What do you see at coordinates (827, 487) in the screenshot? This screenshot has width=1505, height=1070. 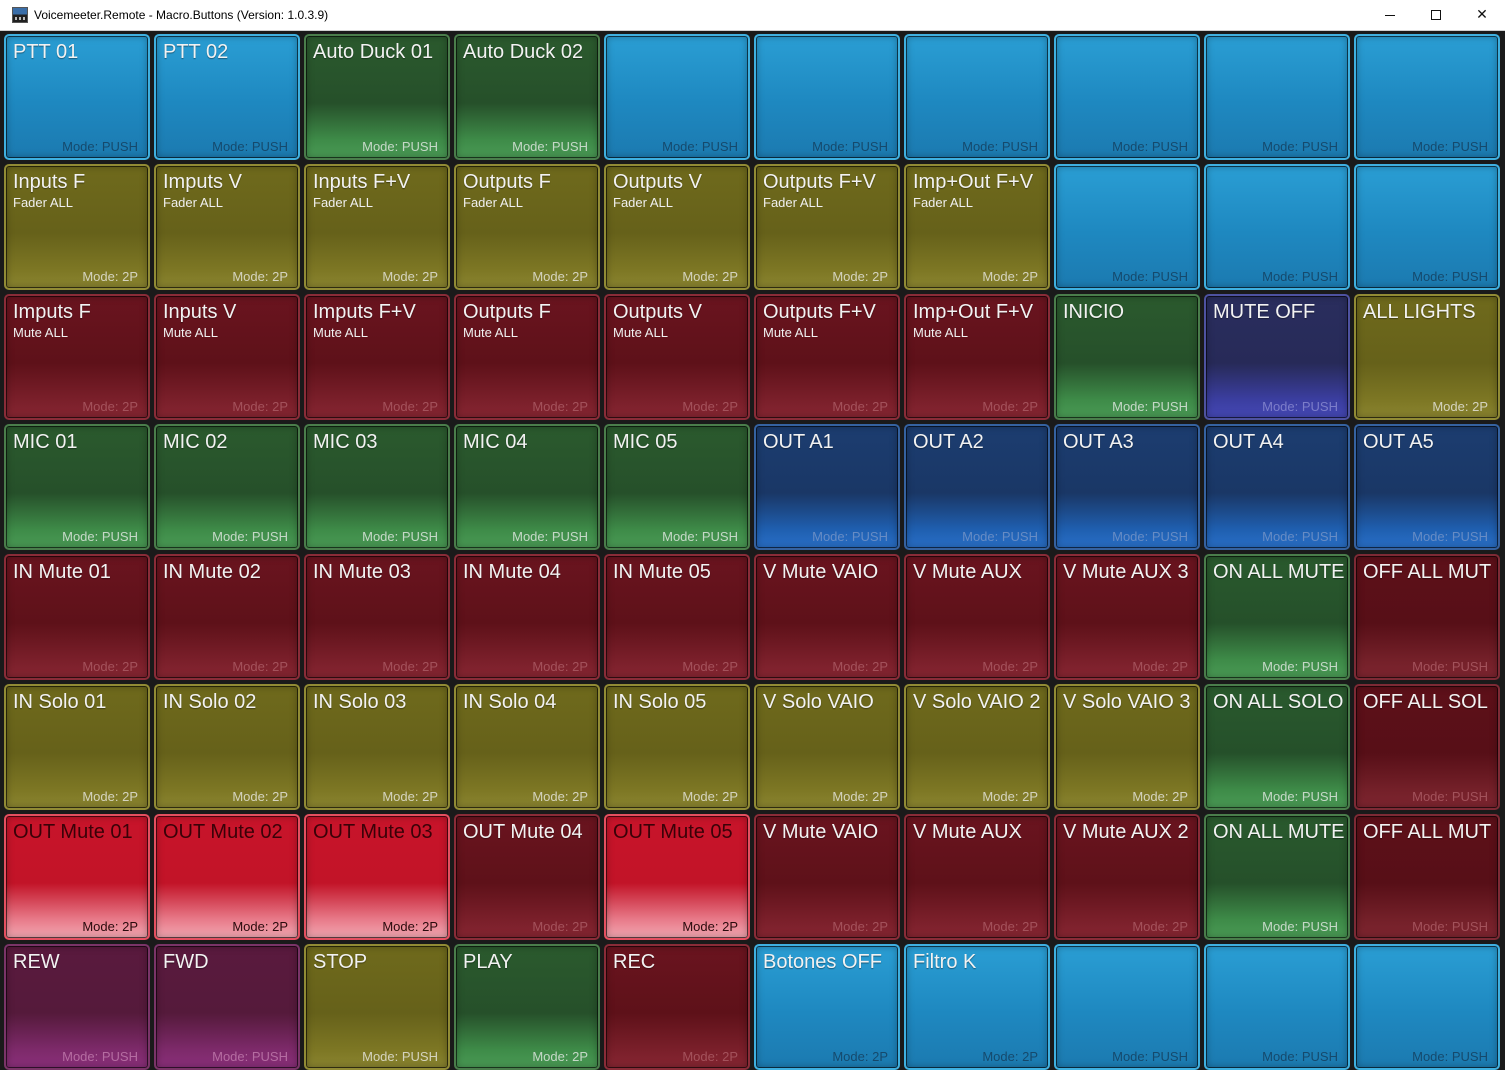 I see `macro-button: OUT A1 Mode: PUSH` at bounding box center [827, 487].